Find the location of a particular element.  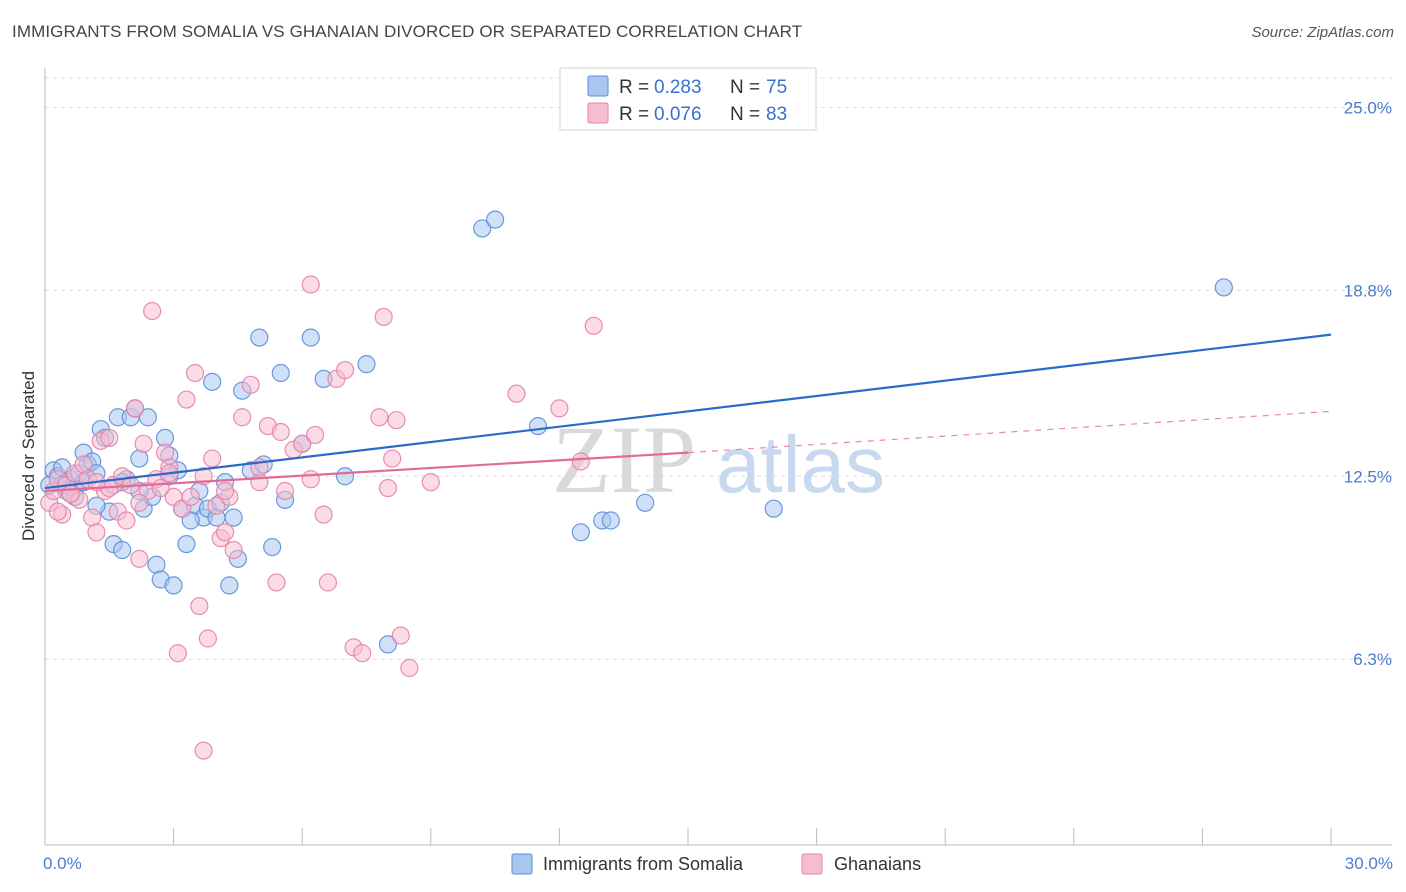

y-tick-label: 18.8% is located at coordinates (1368, 290).